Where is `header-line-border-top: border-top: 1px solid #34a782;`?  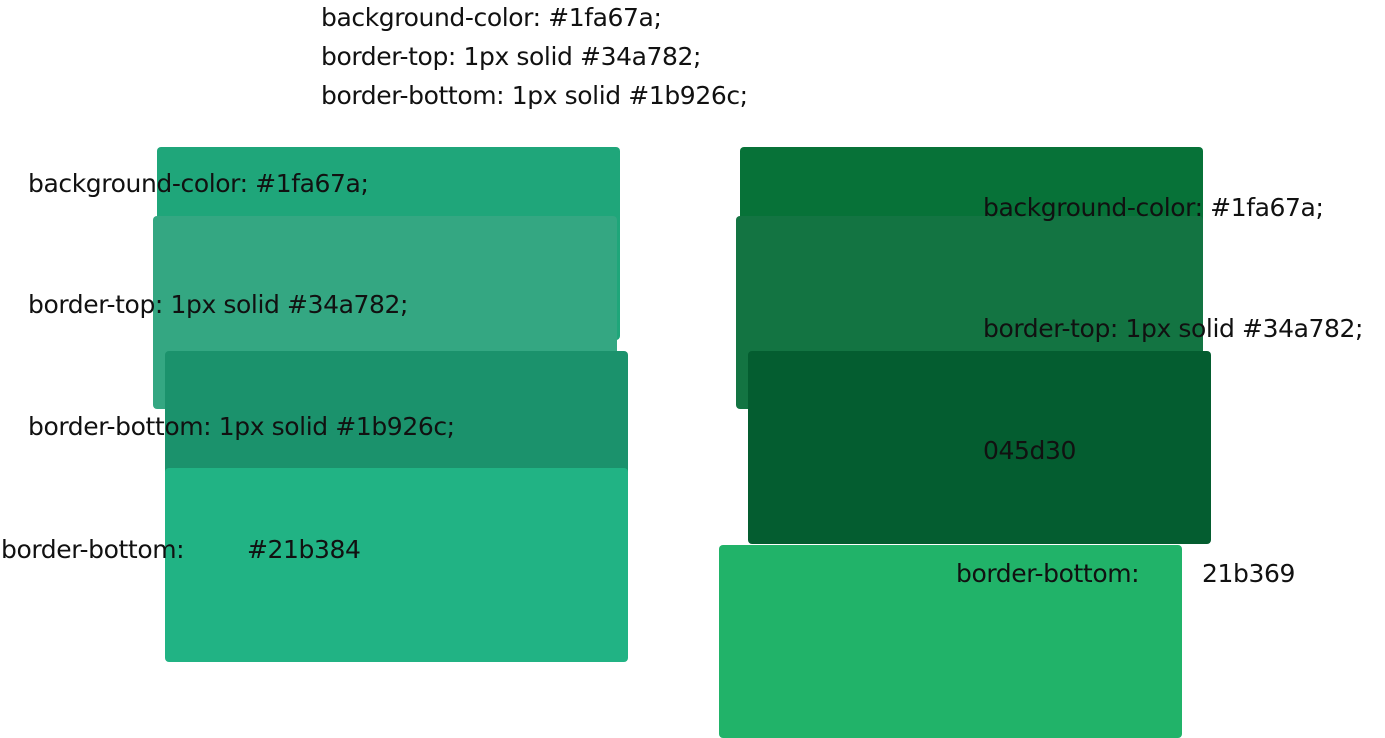 header-line-border-top: border-top: 1px solid #34a782; is located at coordinates (511, 56).